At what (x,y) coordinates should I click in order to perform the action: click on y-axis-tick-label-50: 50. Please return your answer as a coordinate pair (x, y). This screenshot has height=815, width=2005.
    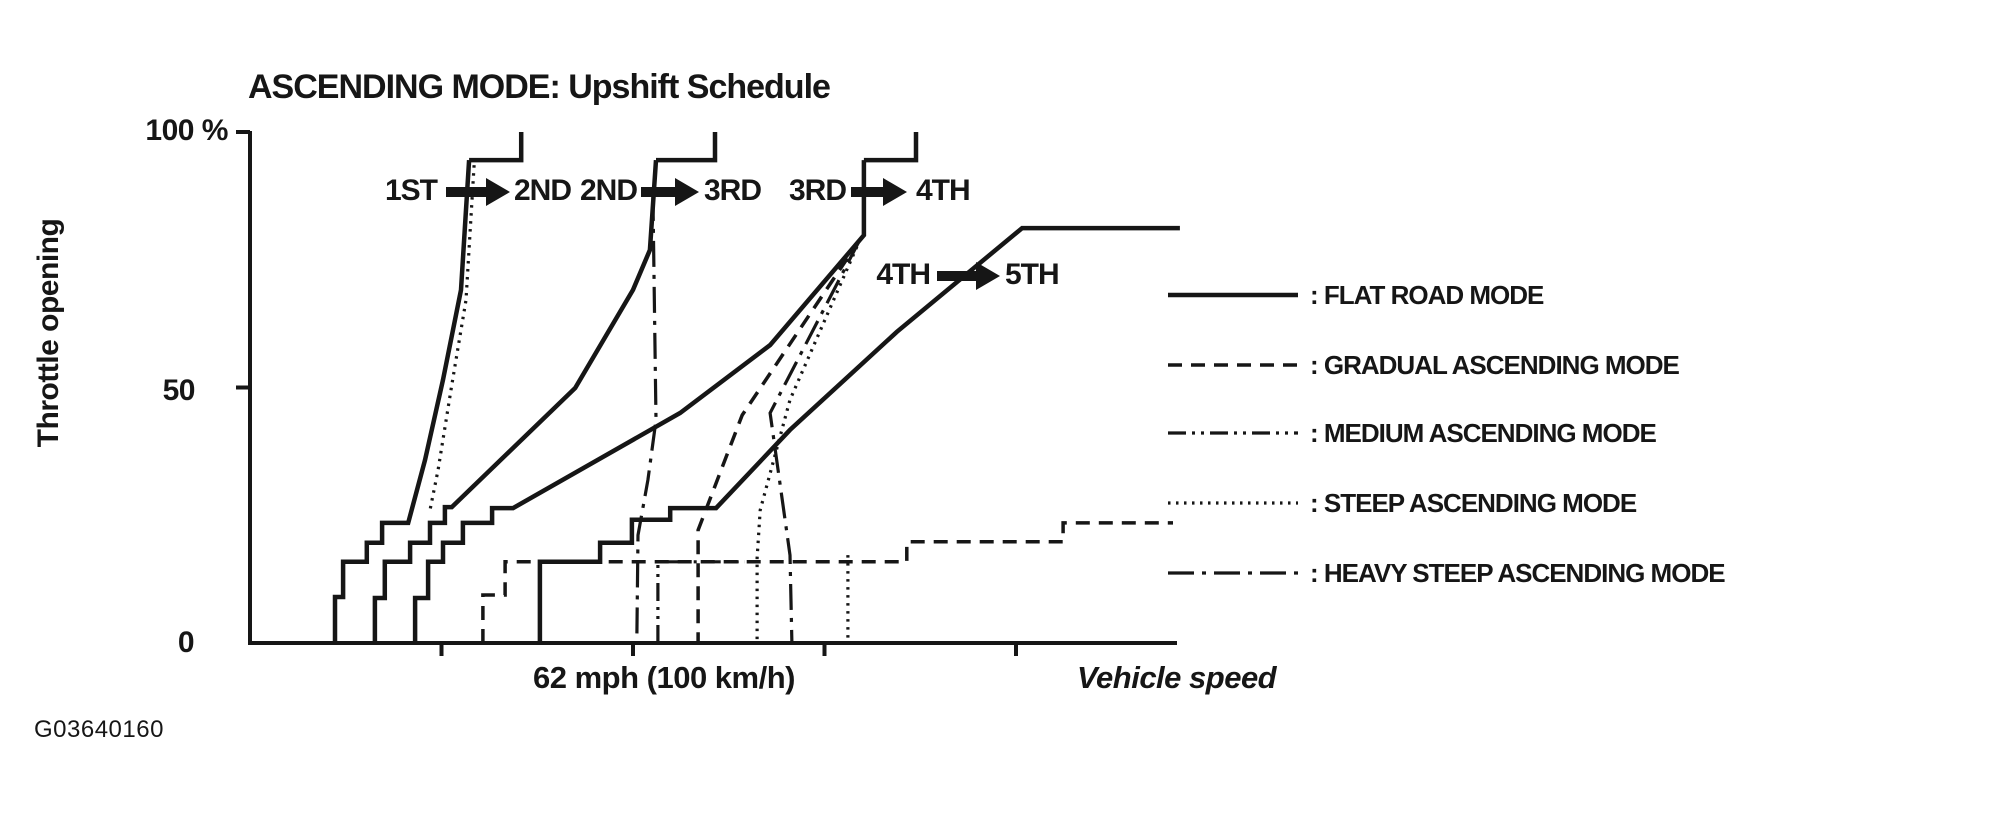
    Looking at the image, I should click on (179, 390).